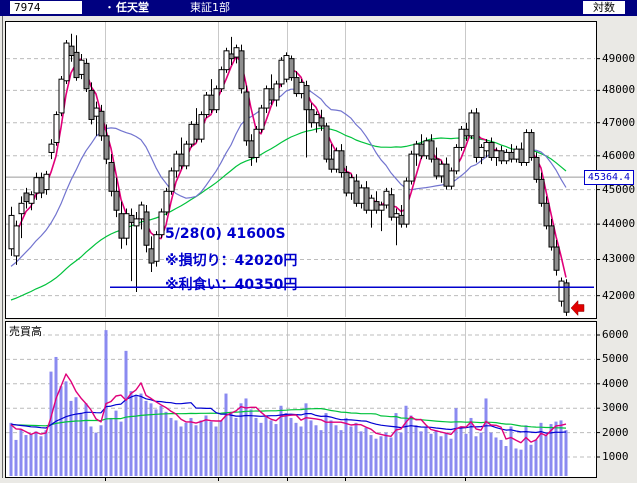 This screenshot has width=637, height=483. What do you see at coordinates (619, 90) in the screenshot?
I see `axis-tick-label: 48000` at bounding box center [619, 90].